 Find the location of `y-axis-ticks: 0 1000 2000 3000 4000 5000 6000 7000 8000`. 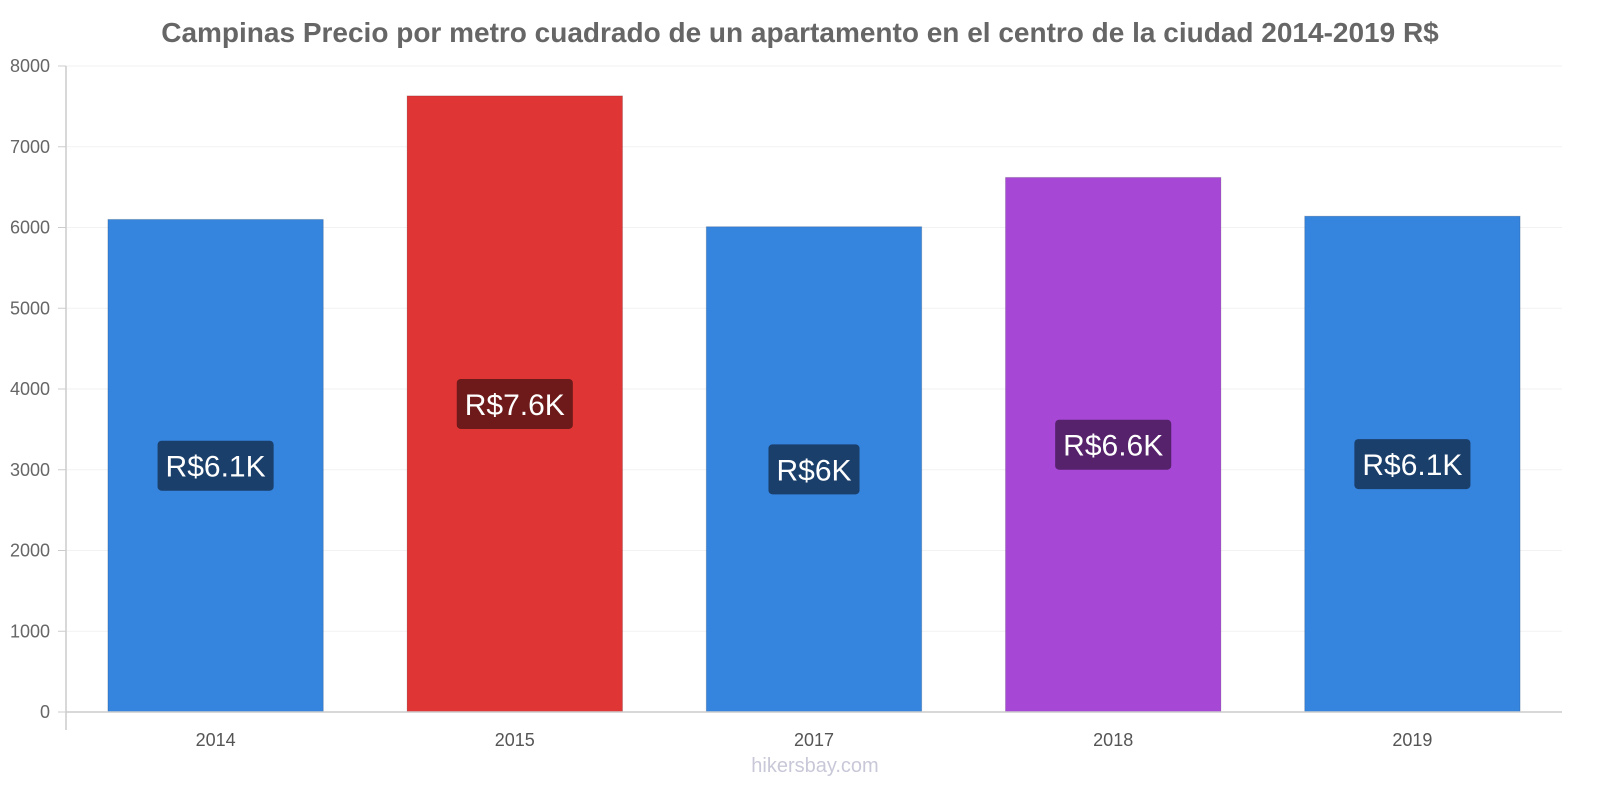

y-axis-ticks: 0 1000 2000 3000 4000 5000 6000 7000 8000 is located at coordinates (38, 389).